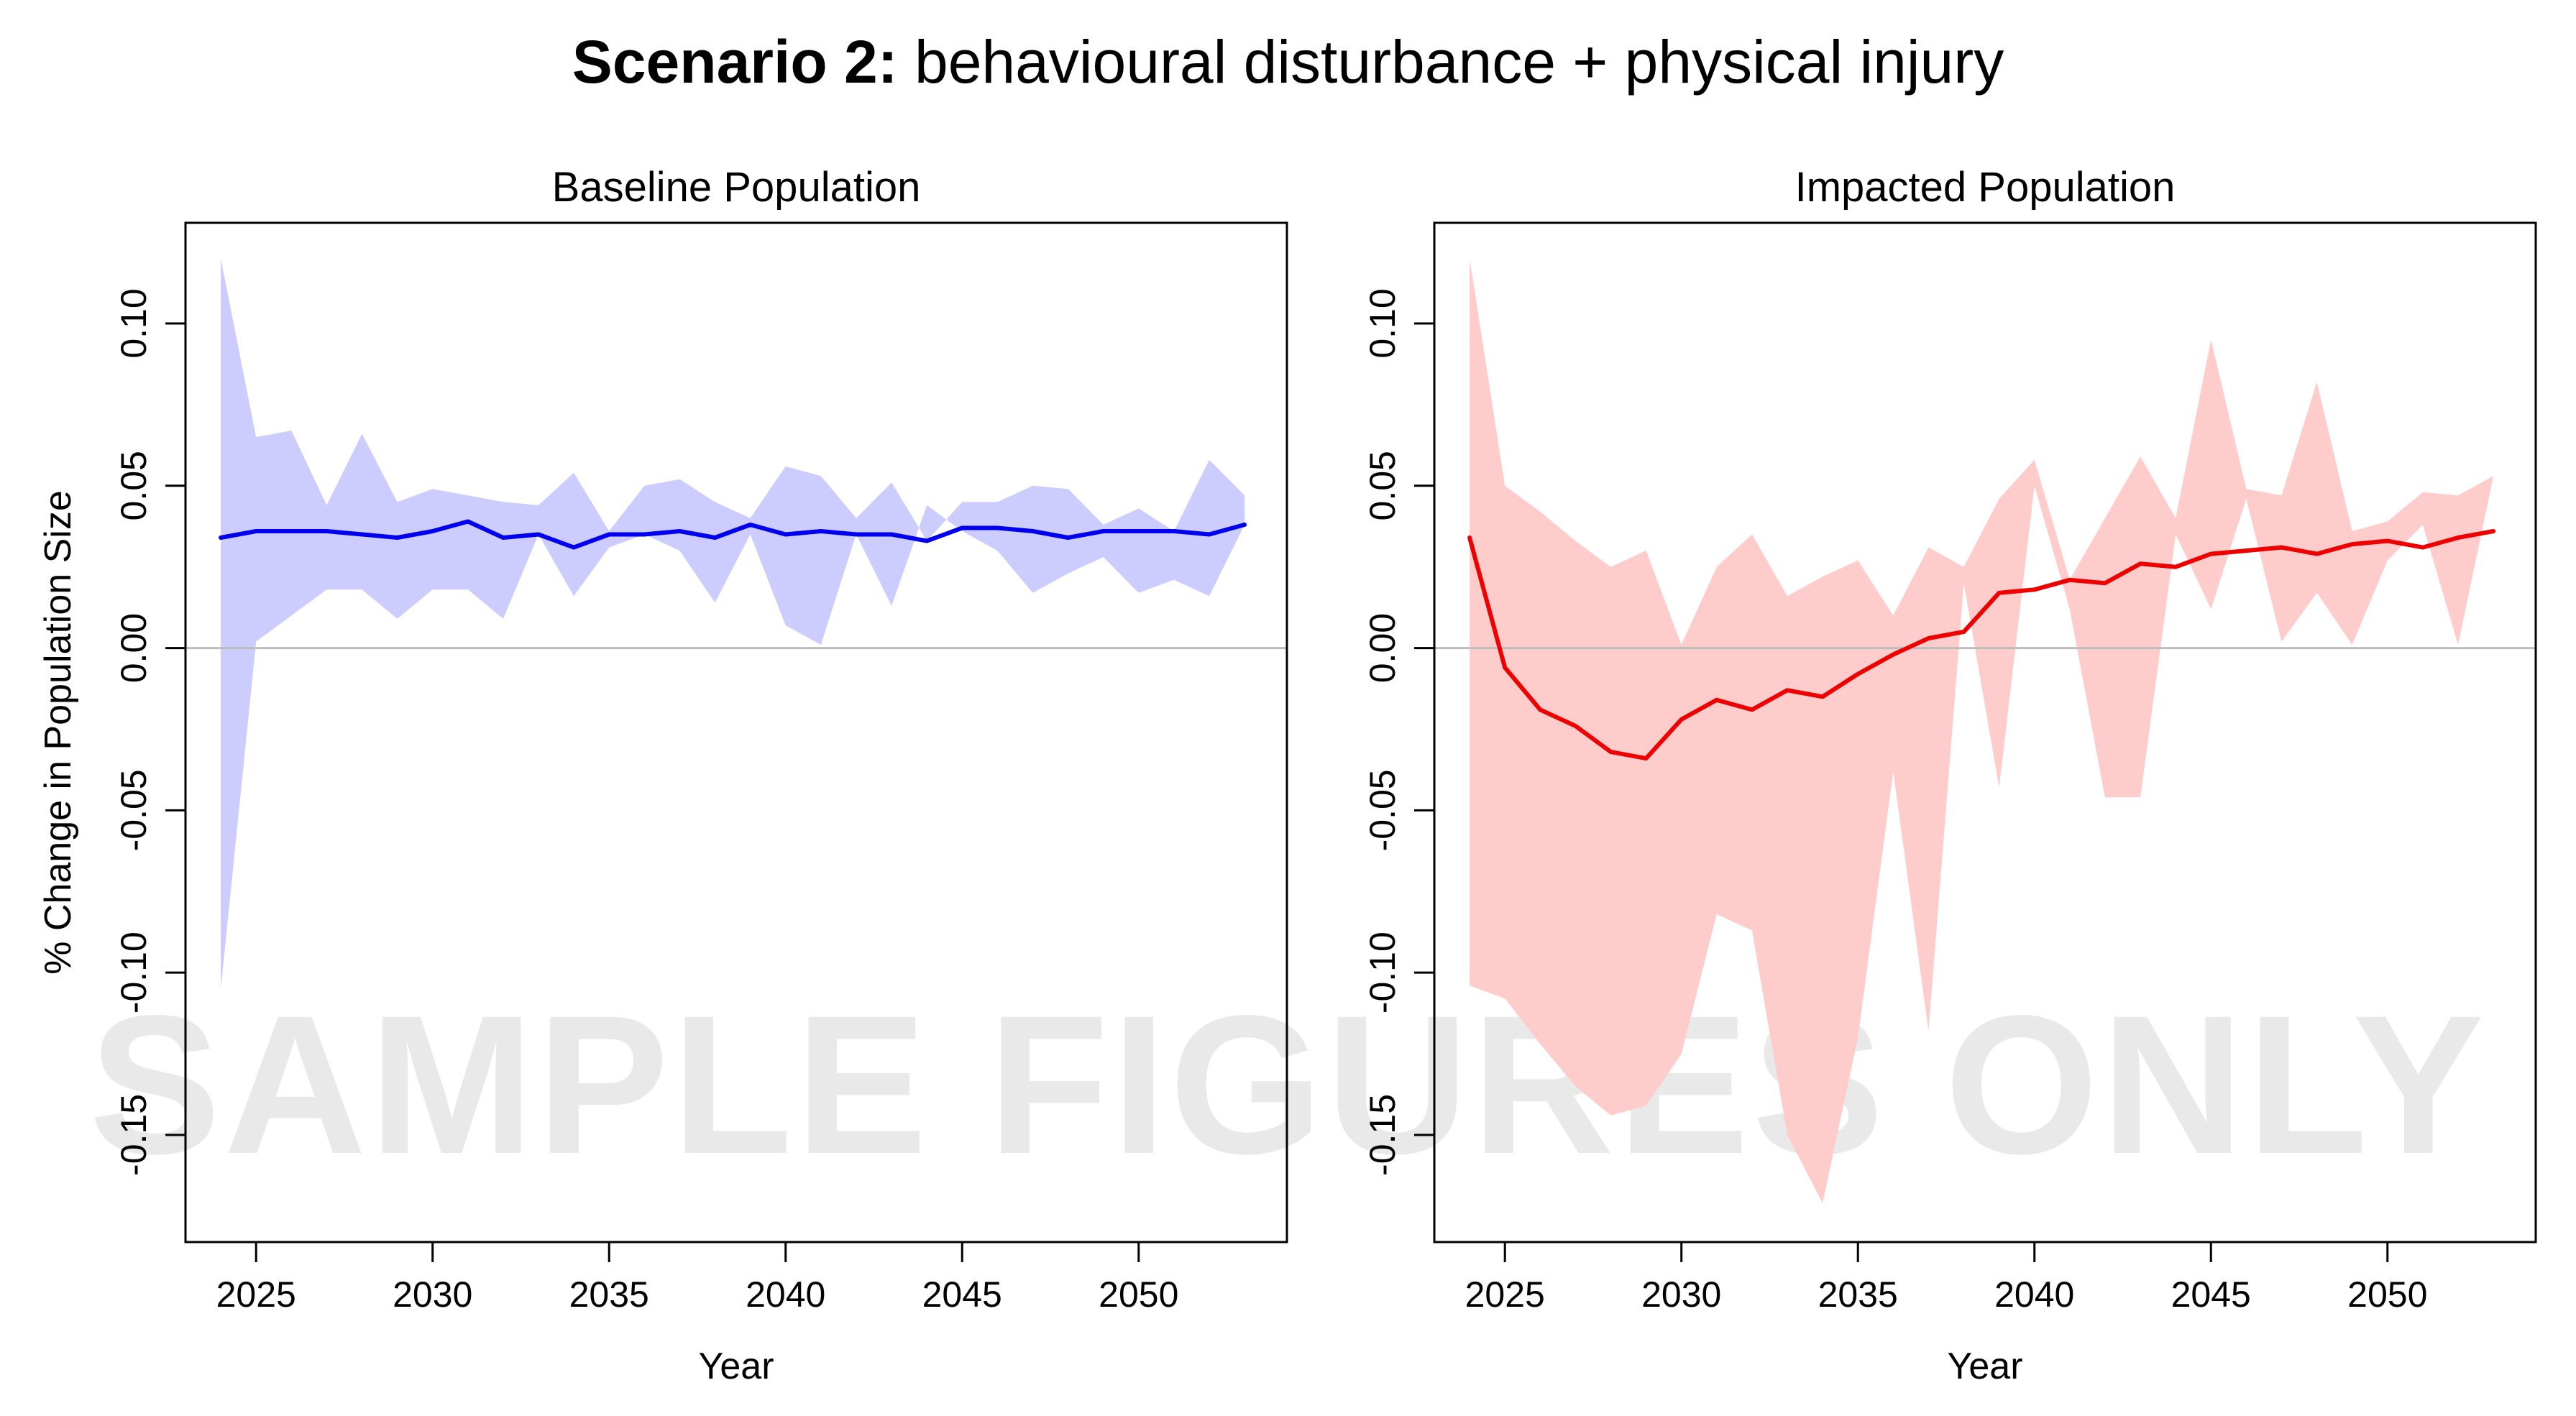 The height and width of the screenshot is (1416, 2576). I want to click on panel-title: Baseline Population, so click(736, 187).